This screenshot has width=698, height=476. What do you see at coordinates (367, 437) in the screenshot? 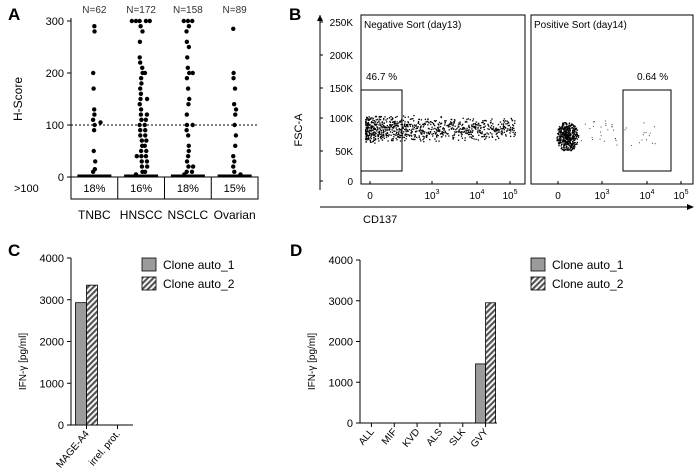
I see `category-label: ALL` at bounding box center [367, 437].